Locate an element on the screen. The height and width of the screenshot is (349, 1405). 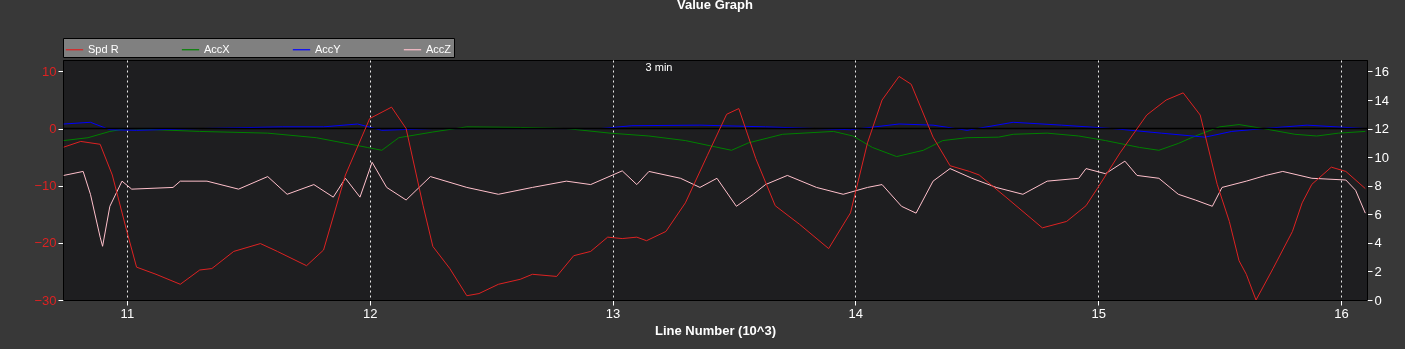
y-tick-label: −30 is located at coordinates (45, 300).